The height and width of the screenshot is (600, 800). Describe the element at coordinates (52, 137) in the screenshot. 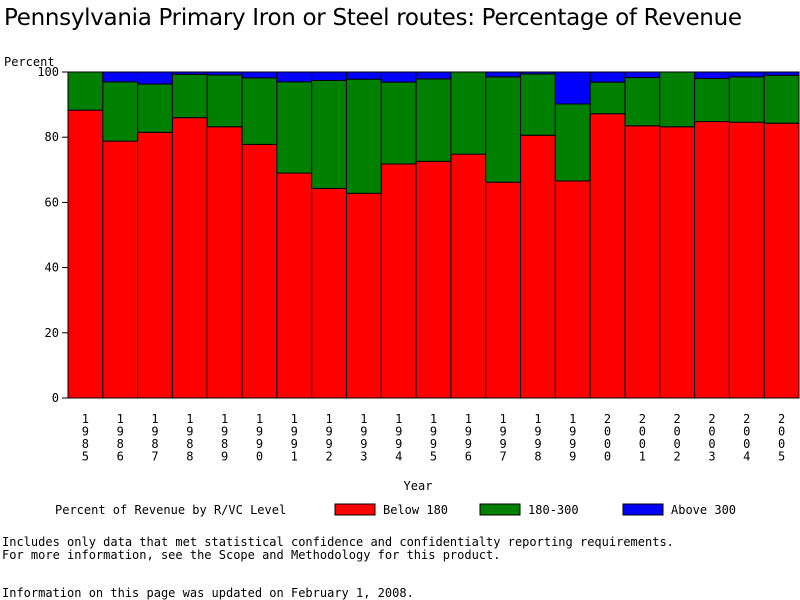

I see `y-tick-label: 80` at that location.